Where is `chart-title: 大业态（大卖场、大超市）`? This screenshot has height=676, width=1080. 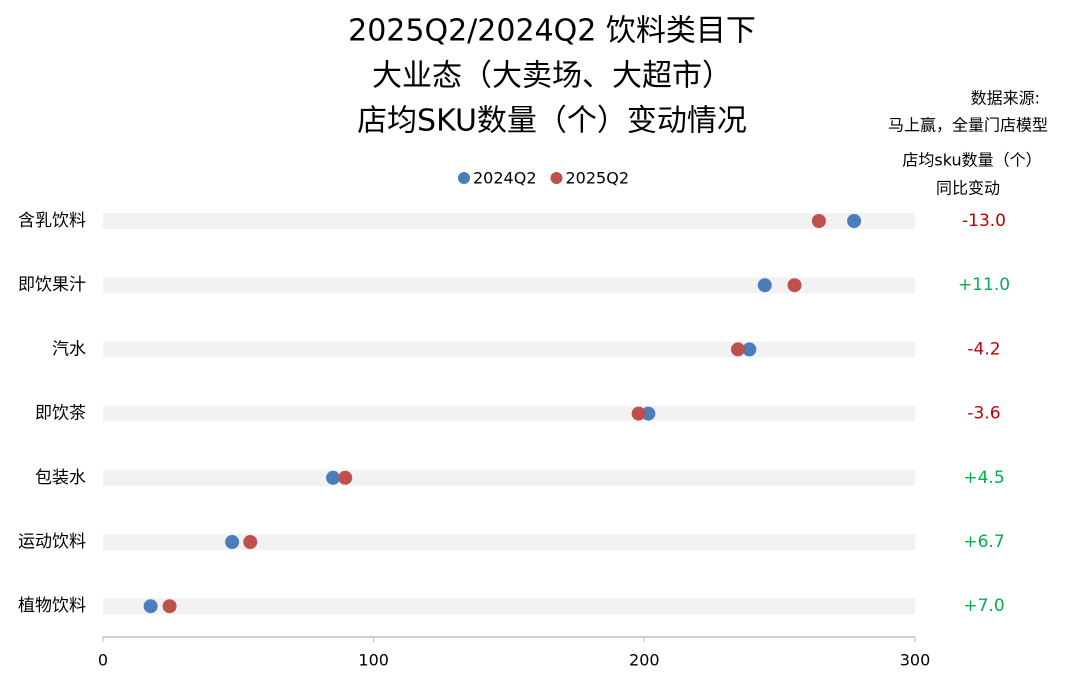 chart-title: 大业态（大卖场、大超市） is located at coordinates (552, 76).